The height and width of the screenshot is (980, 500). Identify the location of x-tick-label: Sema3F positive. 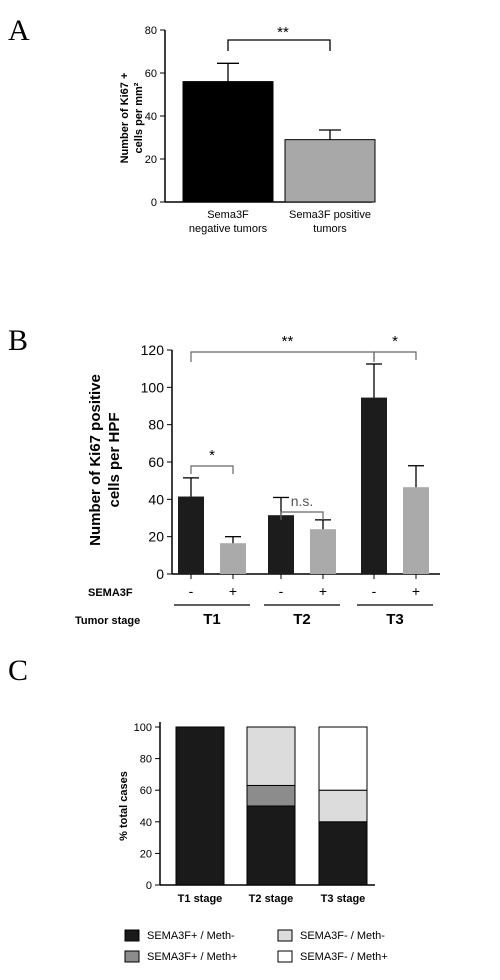
(330, 215).